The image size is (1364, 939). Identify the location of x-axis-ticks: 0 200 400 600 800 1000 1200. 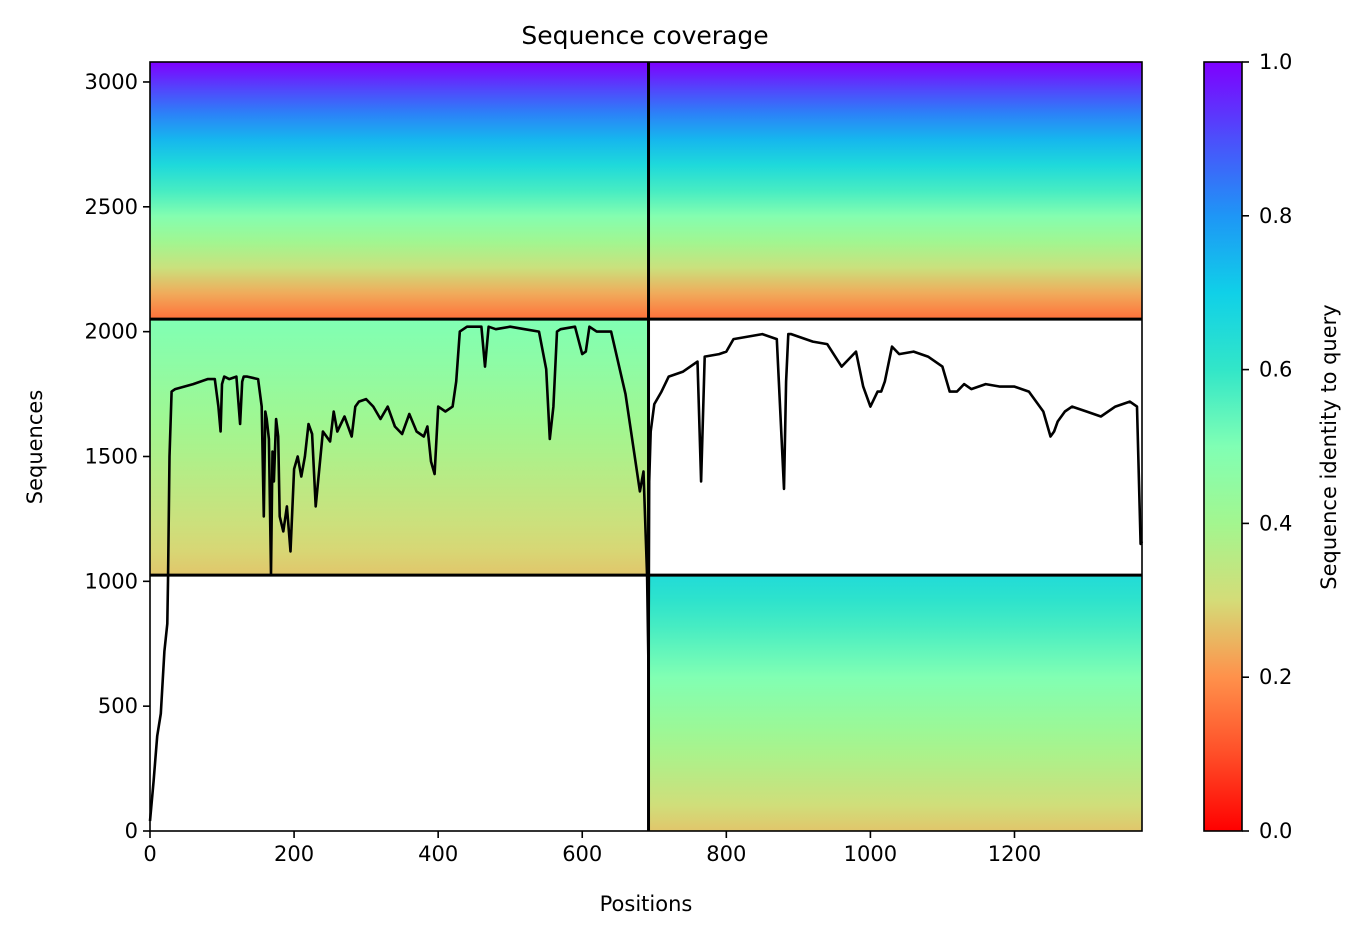
(592, 848).